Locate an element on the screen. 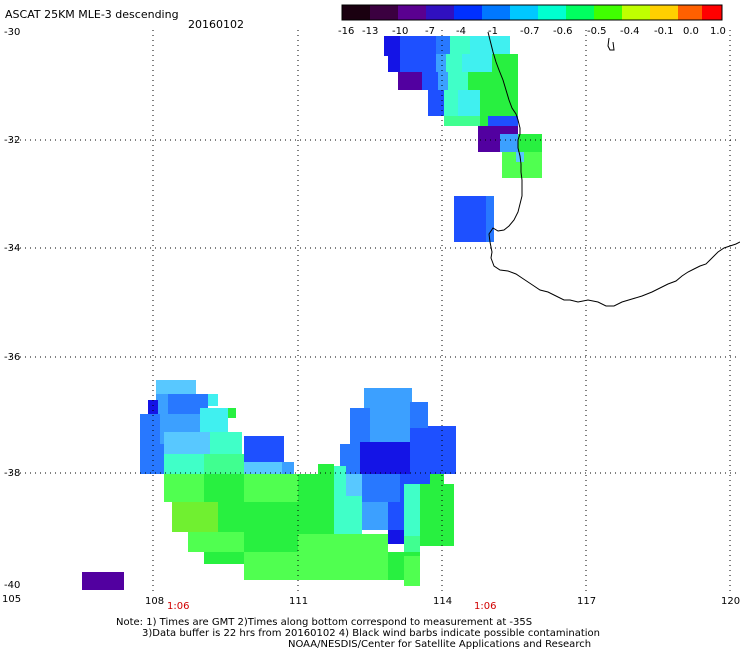 Image resolution: width=740 pixels, height=650 pixels. colorbar-label: -0.4 is located at coordinates (630, 31).